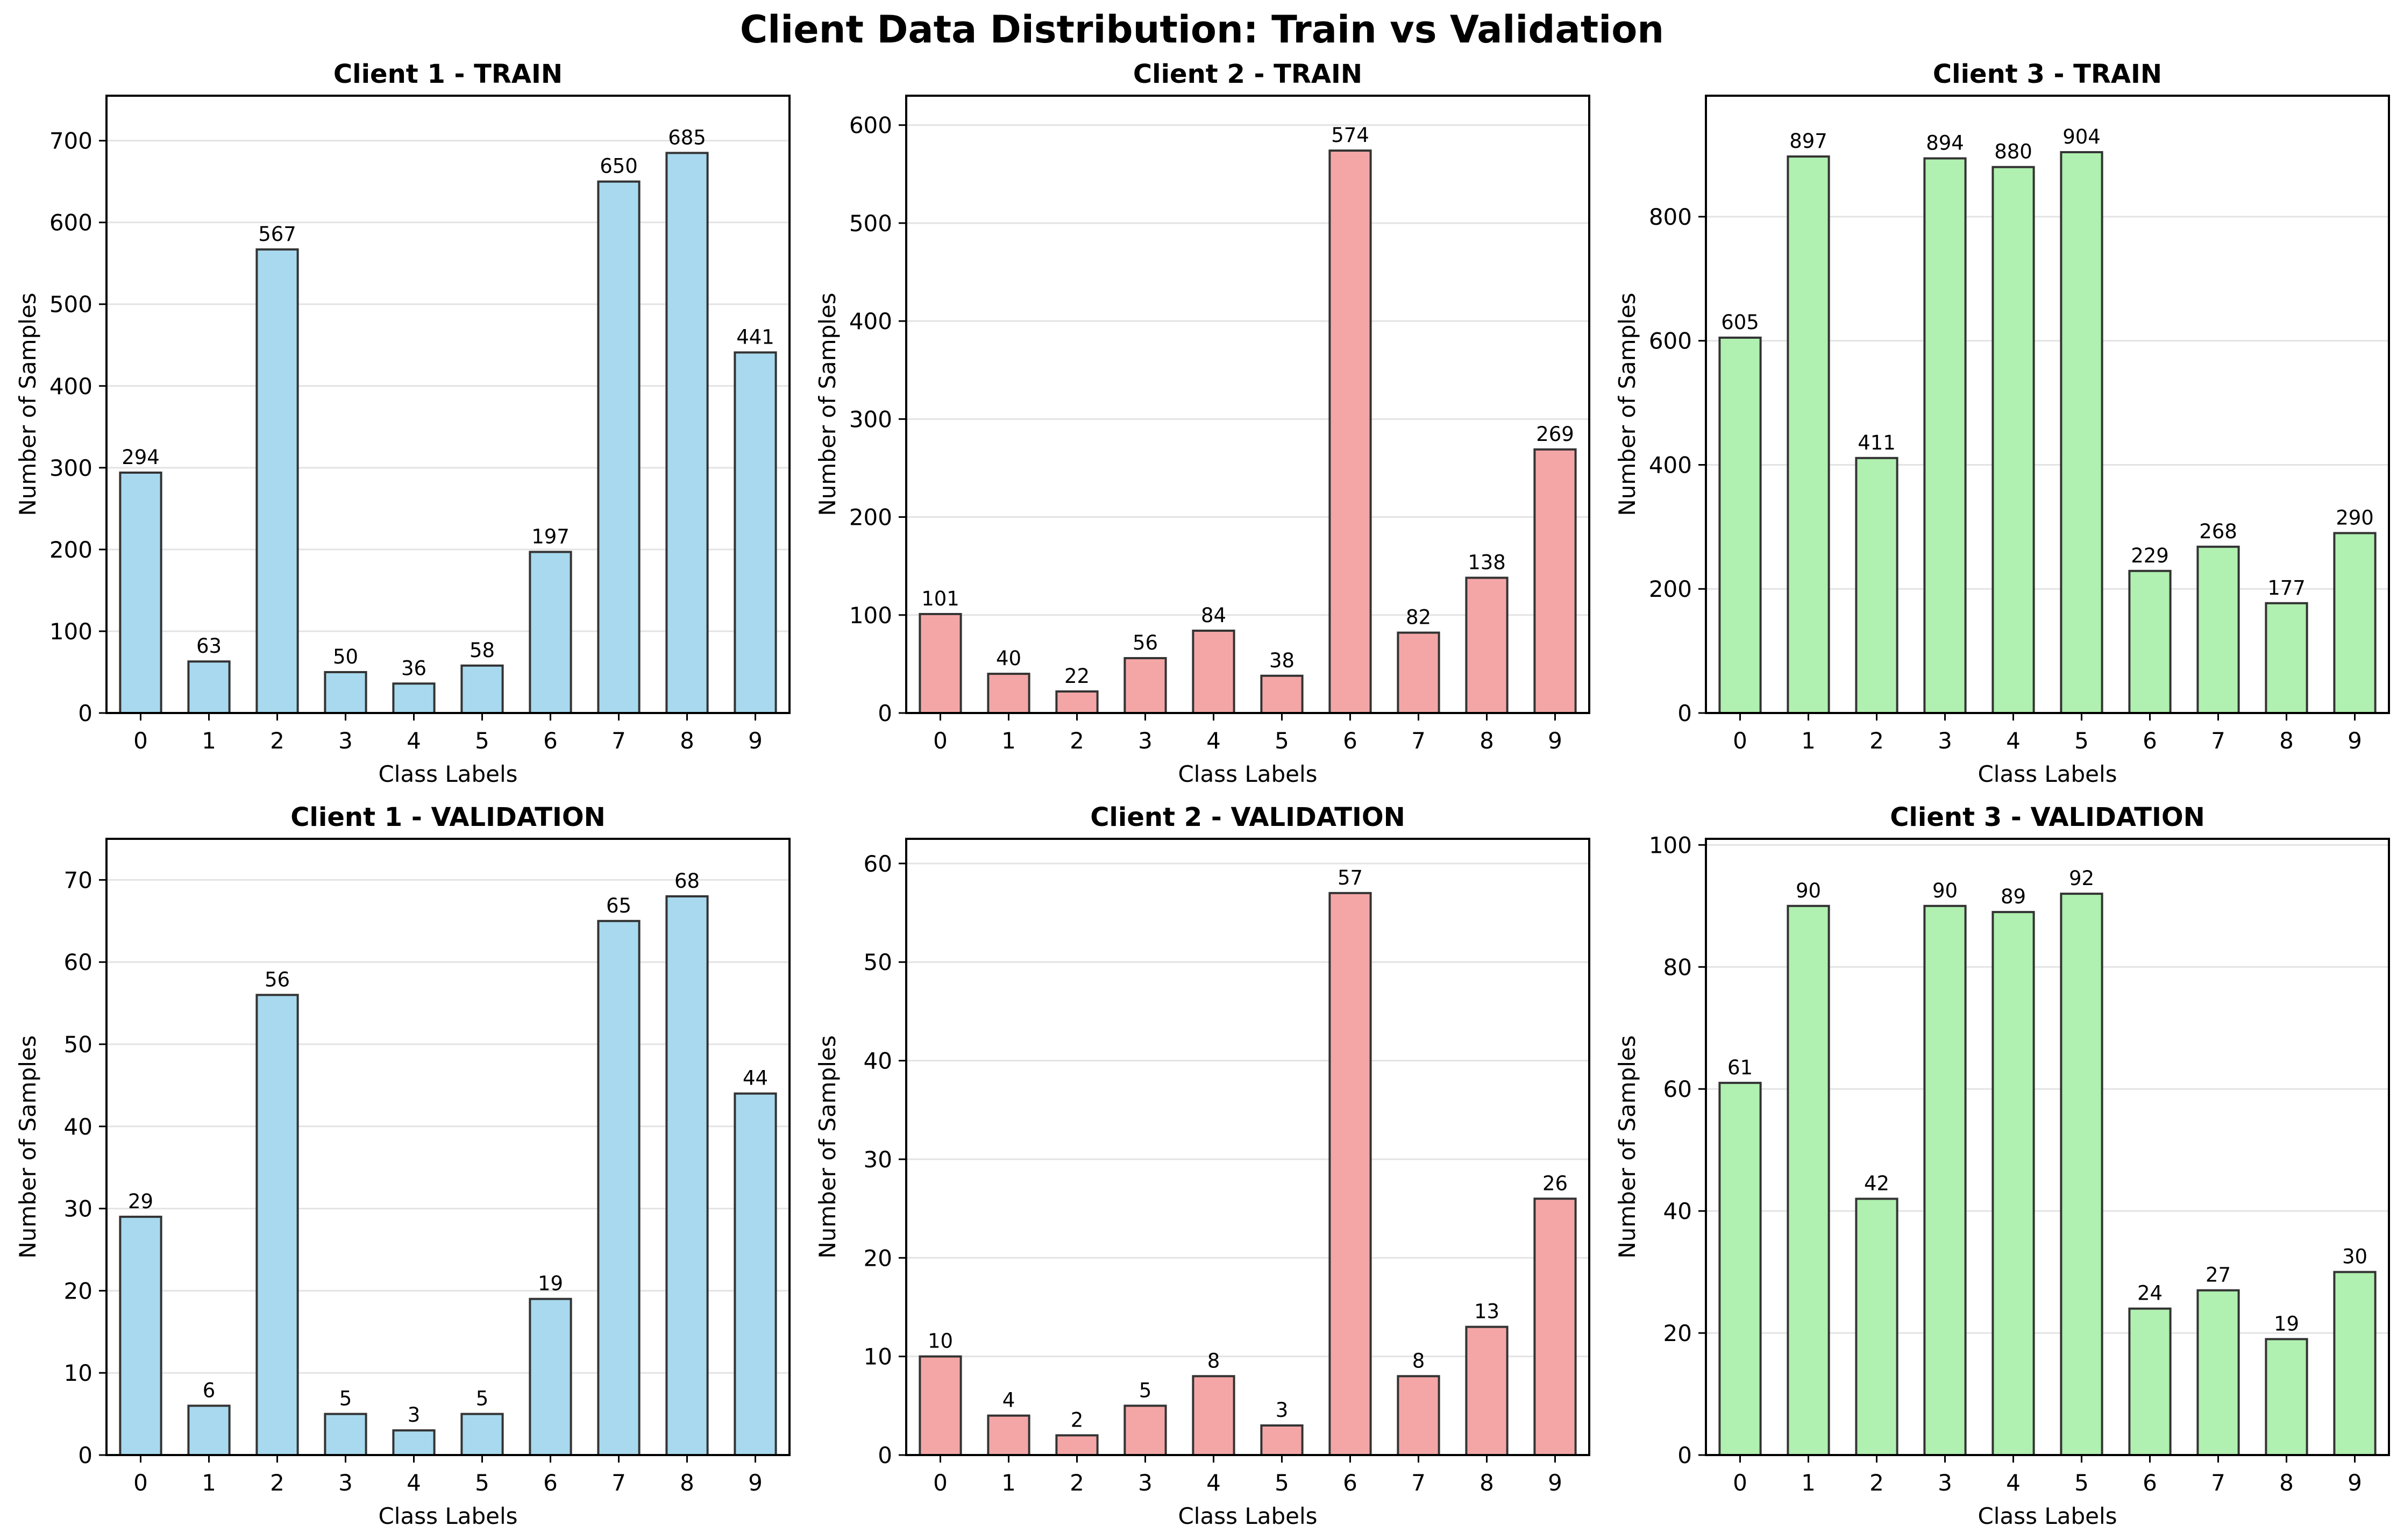 Image resolution: width=2404 pixels, height=1540 pixels. I want to click on y-tick-label: 0, so click(885, 1455).